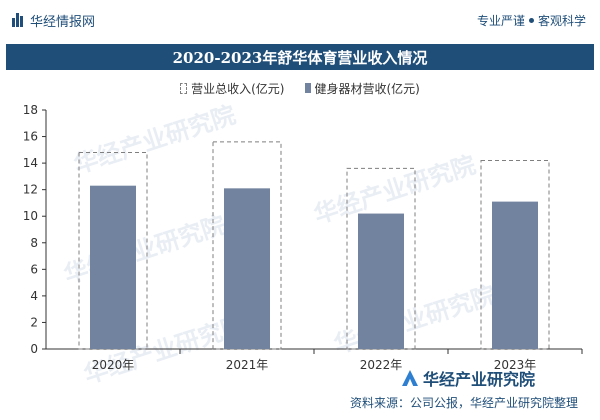  I want to click on tagline: 专业严谨 客观科学, so click(531, 20).